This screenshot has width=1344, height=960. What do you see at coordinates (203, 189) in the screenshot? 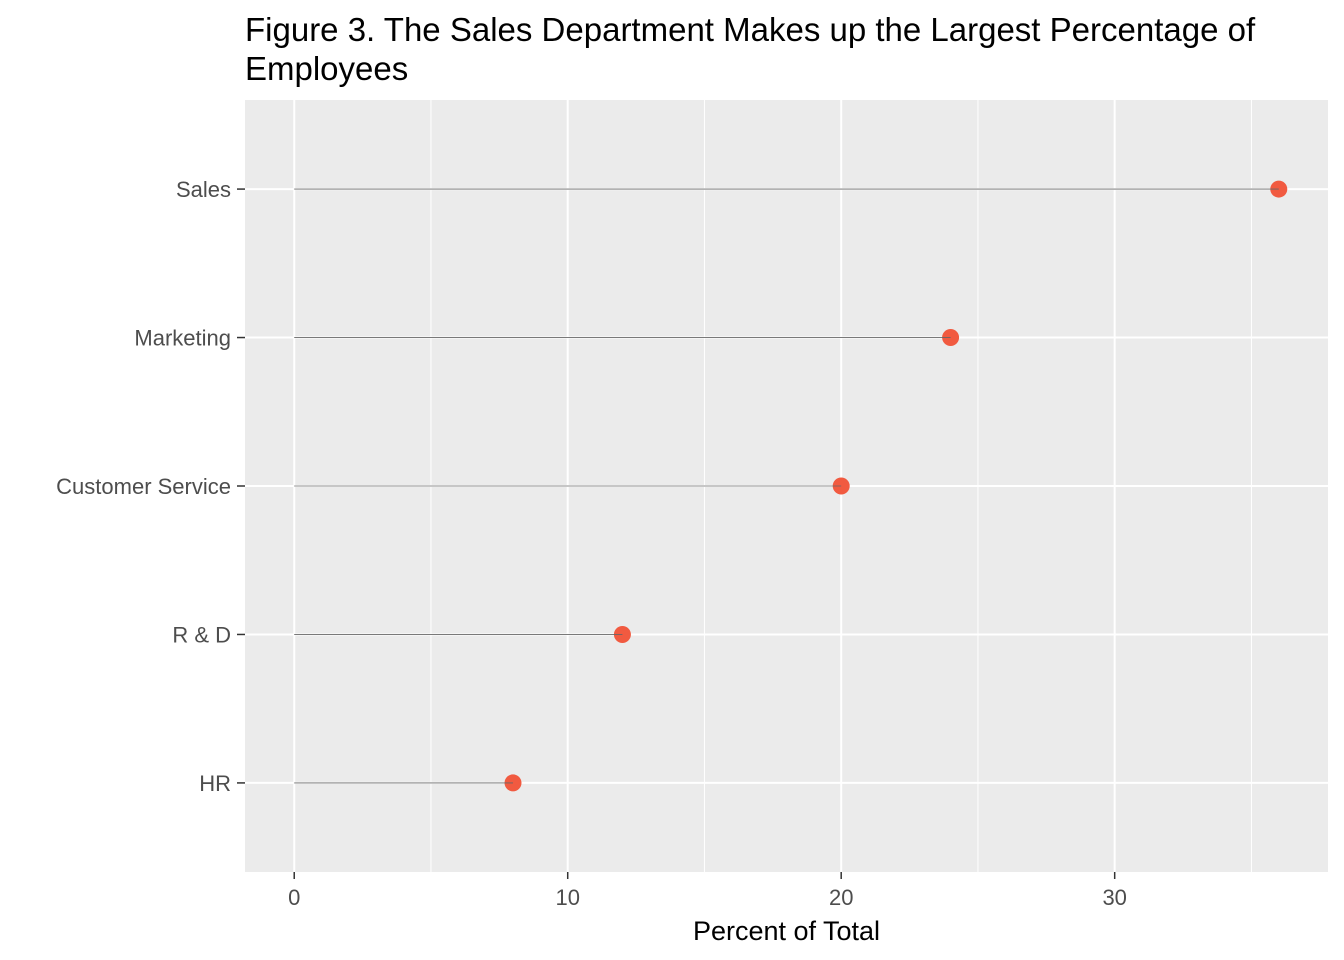
I see `y-tick-label: Sales` at bounding box center [203, 189].